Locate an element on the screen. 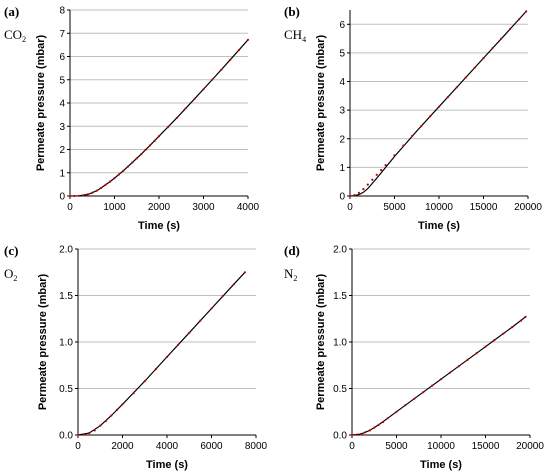 The image size is (550, 474). x-tick-label: 3000 is located at coordinates (203, 207).